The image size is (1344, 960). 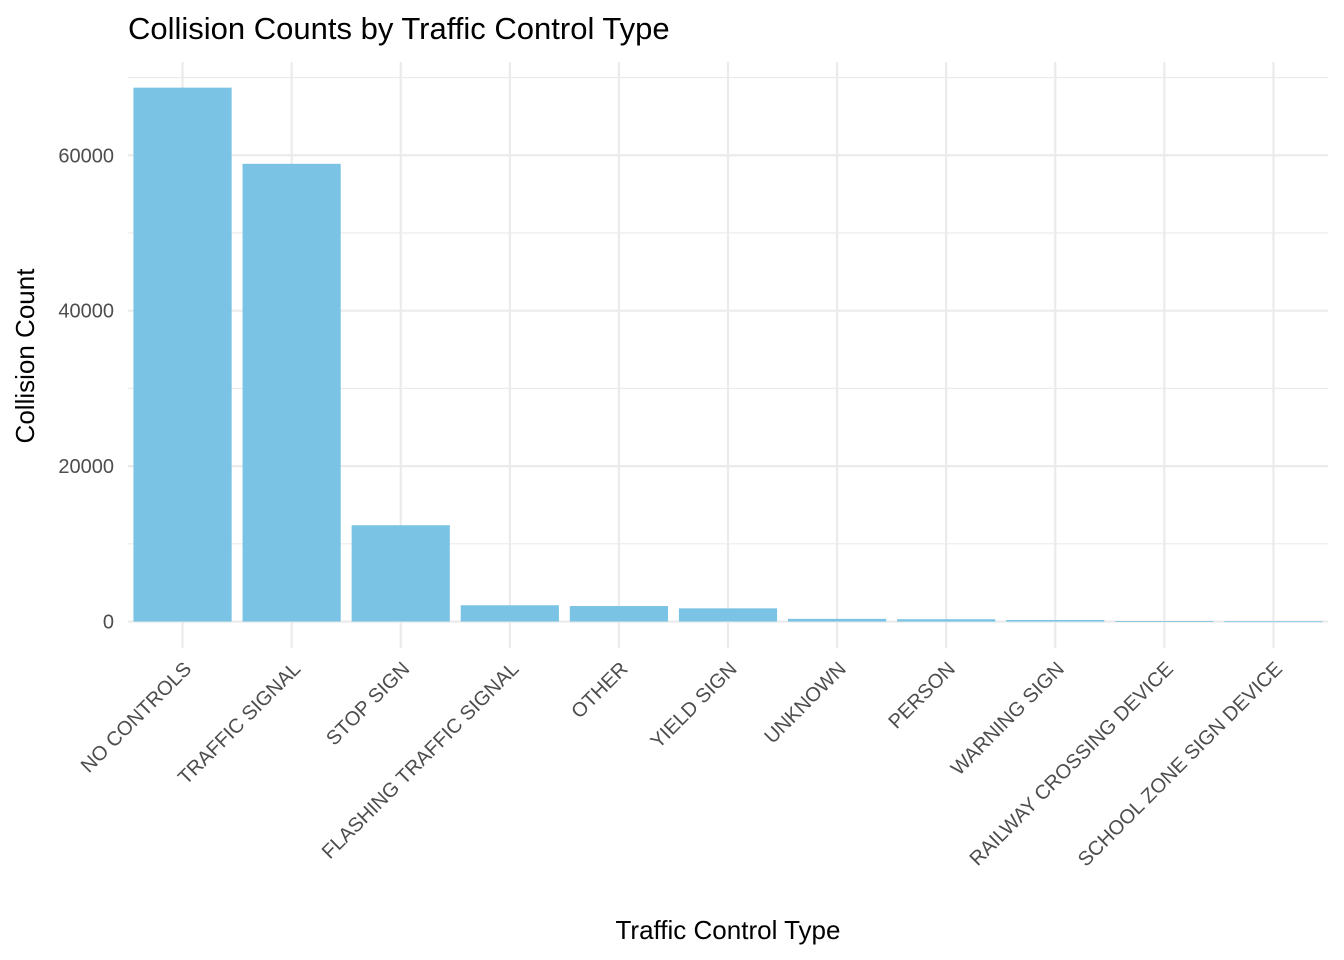 What do you see at coordinates (368, 704) in the screenshot?
I see `x-tick-label: STOP SIGN` at bounding box center [368, 704].